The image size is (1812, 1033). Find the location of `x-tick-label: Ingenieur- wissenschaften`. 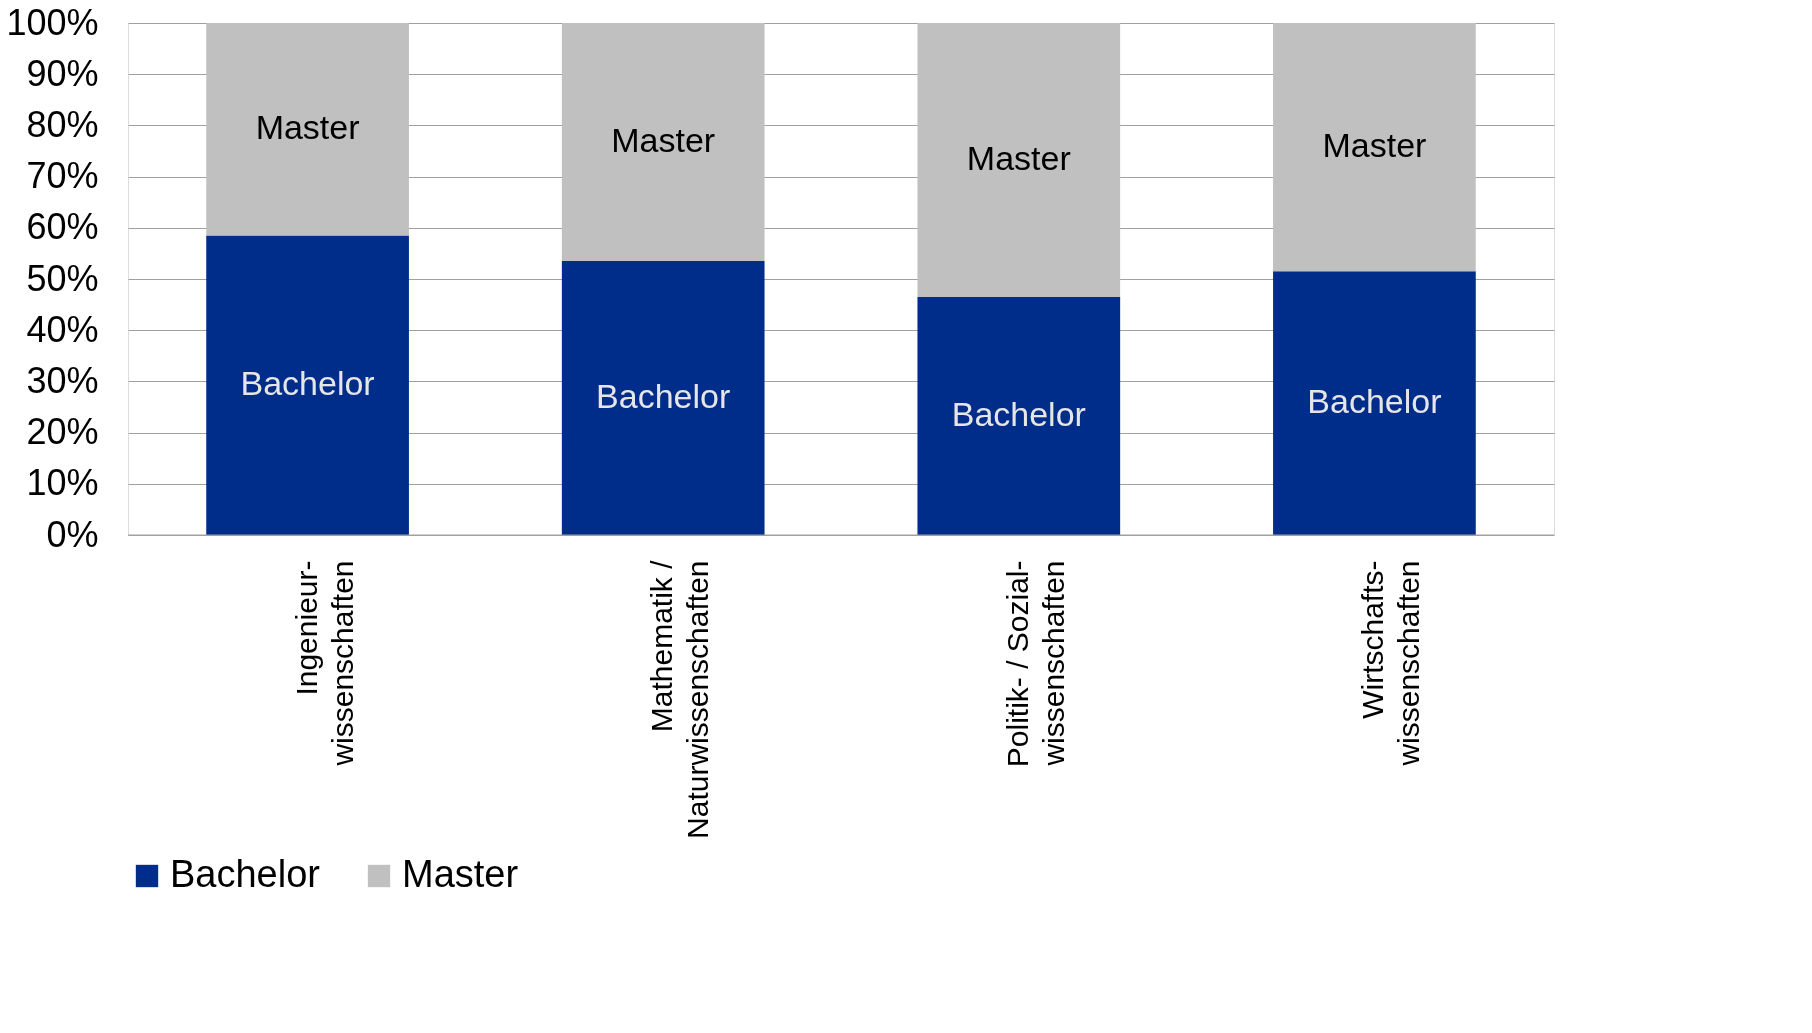

x-tick-label: Ingenieur- wissenschaften is located at coordinates (324, 663).